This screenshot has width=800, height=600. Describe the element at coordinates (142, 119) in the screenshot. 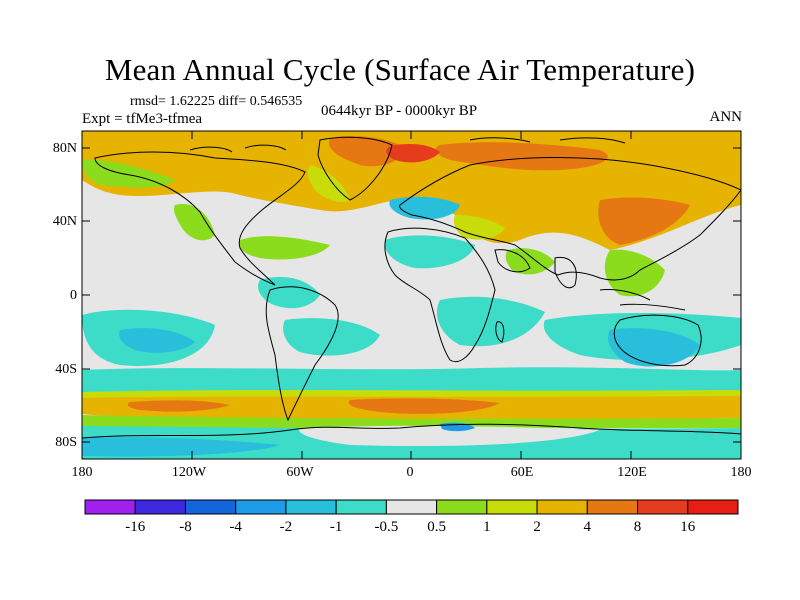

I see `experiment-label: Expt = tfMe3-tfmea` at that location.